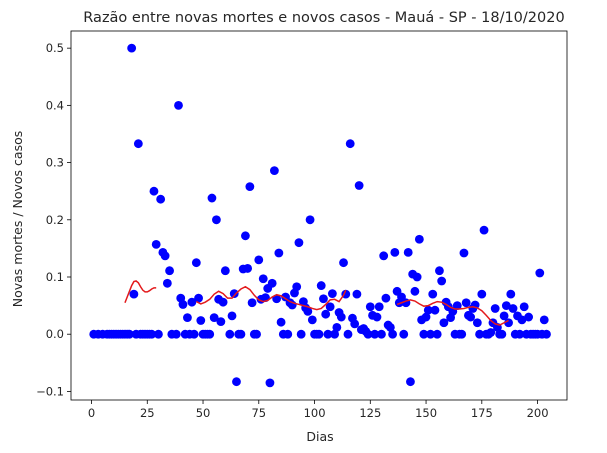 The width and height of the screenshot is (607, 453). Describe the element at coordinates (426, 413) in the screenshot. I see `x-tick-label: 150` at that location.